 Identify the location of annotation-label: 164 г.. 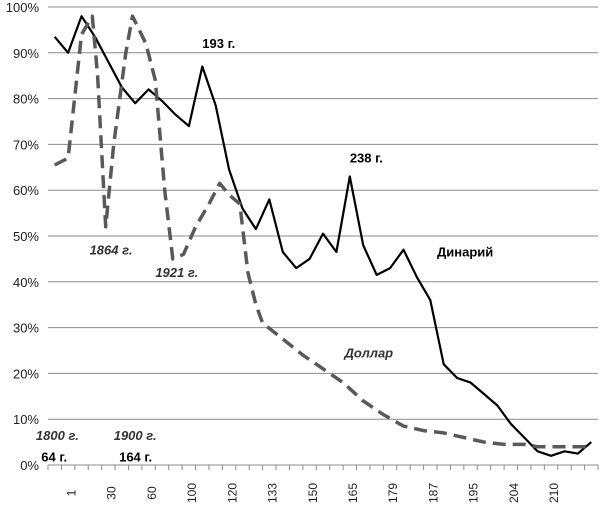
(135, 456).